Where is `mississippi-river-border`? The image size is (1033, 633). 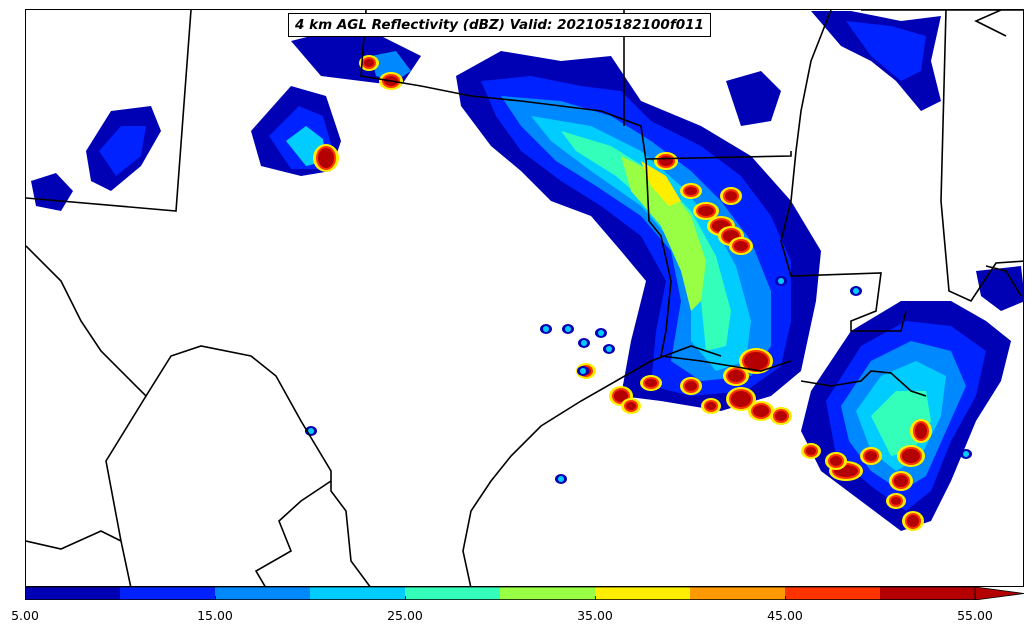
mississippi-river-border is located at coordinates (843, 171).